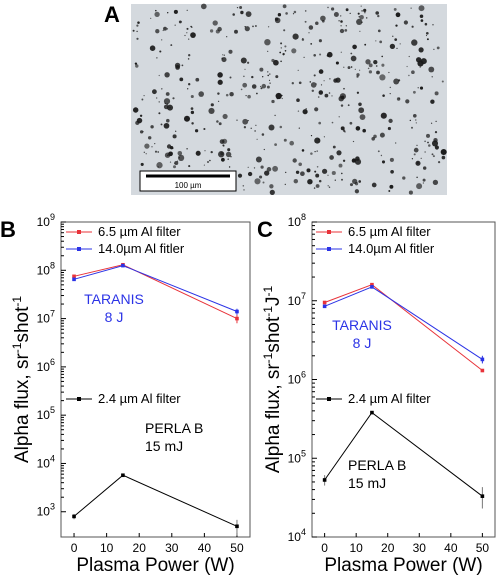 The image size is (498, 581). What do you see at coordinates (46, 461) in the screenshot?
I see `y-tick-label: 10⁴` at bounding box center [46, 461].